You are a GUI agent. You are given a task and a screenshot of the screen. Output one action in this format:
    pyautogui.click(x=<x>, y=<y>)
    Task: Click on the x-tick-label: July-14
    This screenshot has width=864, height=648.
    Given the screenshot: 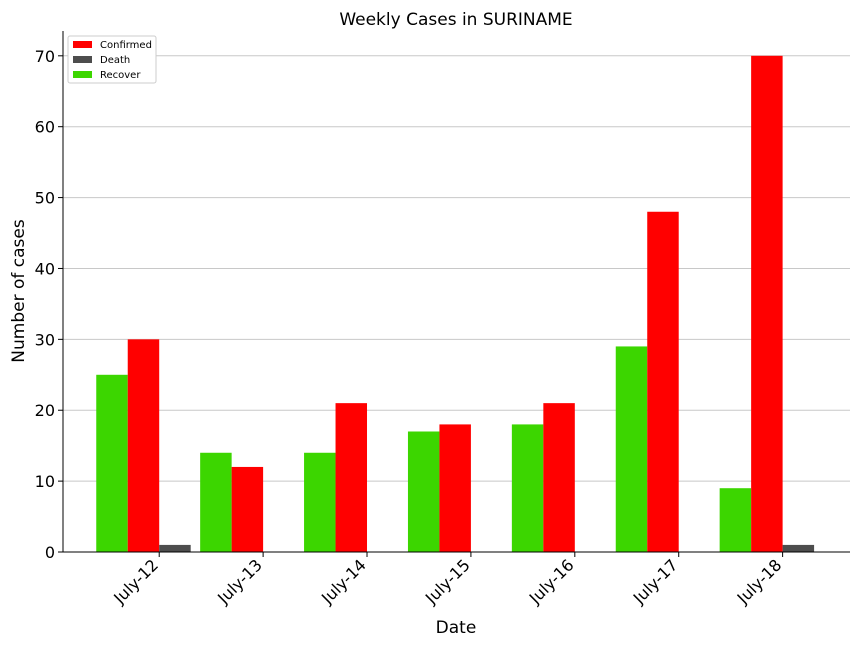 What is the action you would take?
    pyautogui.click(x=343, y=581)
    